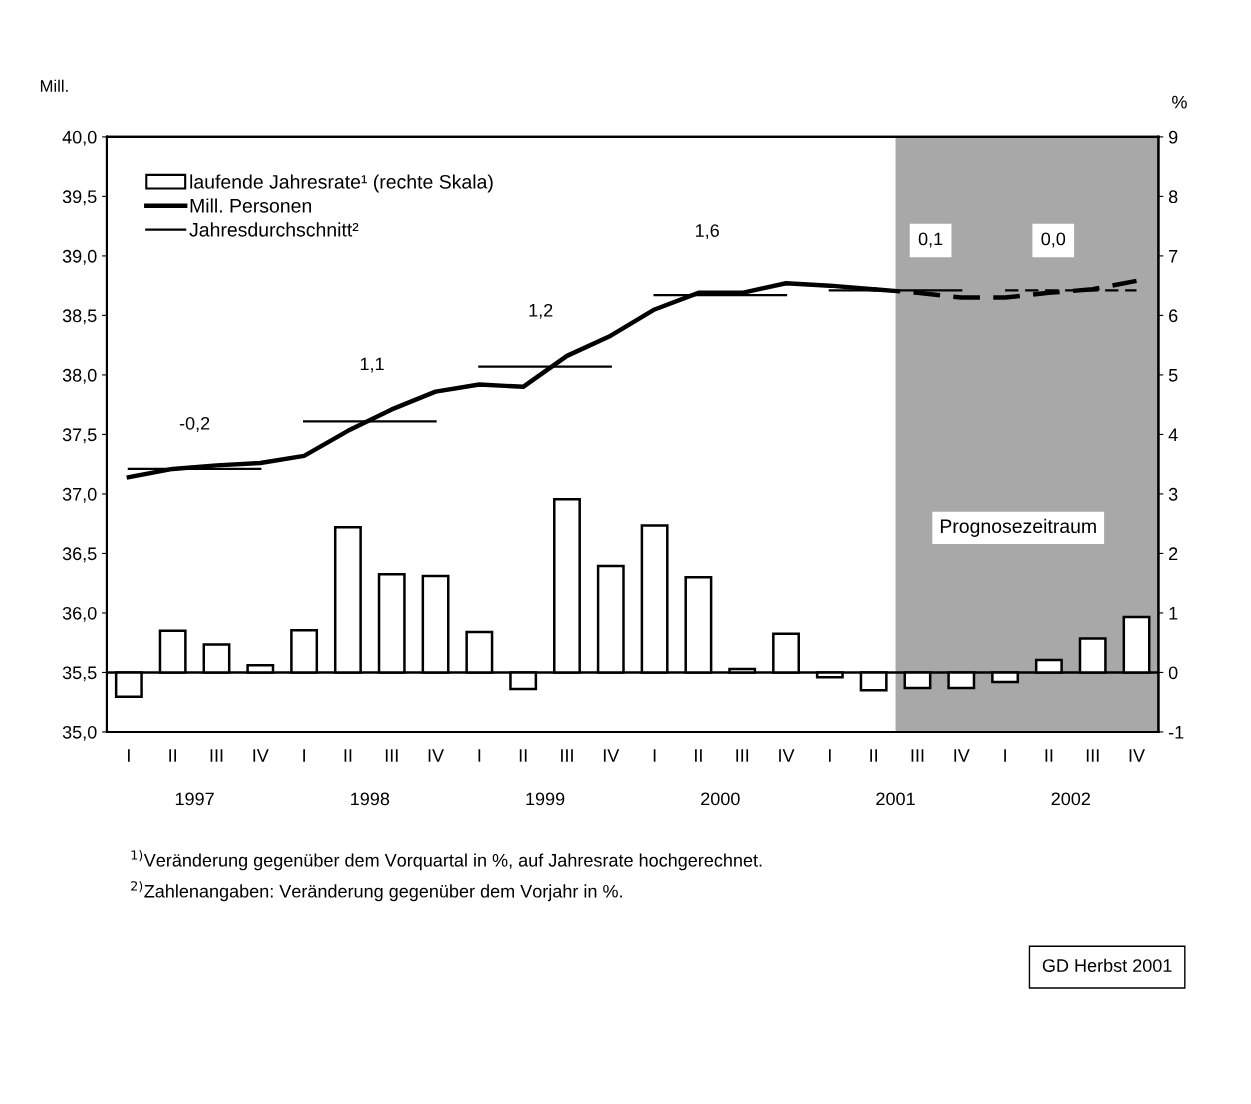 The width and height of the screenshot is (1251, 1104). What do you see at coordinates (194, 424) in the screenshot?
I see `annotation: -0,2` at bounding box center [194, 424].